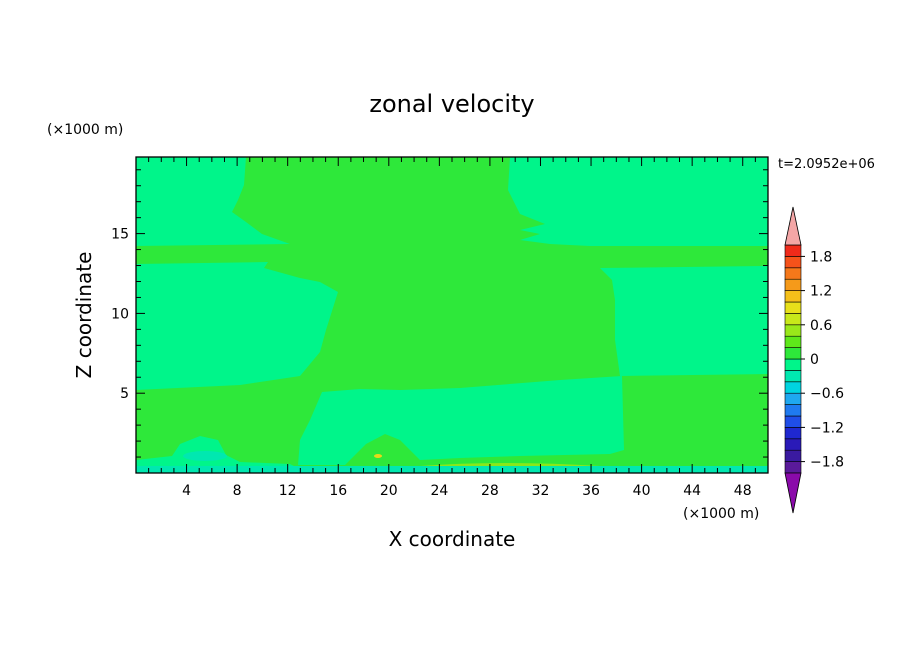 This screenshot has width=904, height=654. Describe the element at coordinates (821, 326) in the screenshot. I see `colorbar-tick-label: 0.6` at that location.